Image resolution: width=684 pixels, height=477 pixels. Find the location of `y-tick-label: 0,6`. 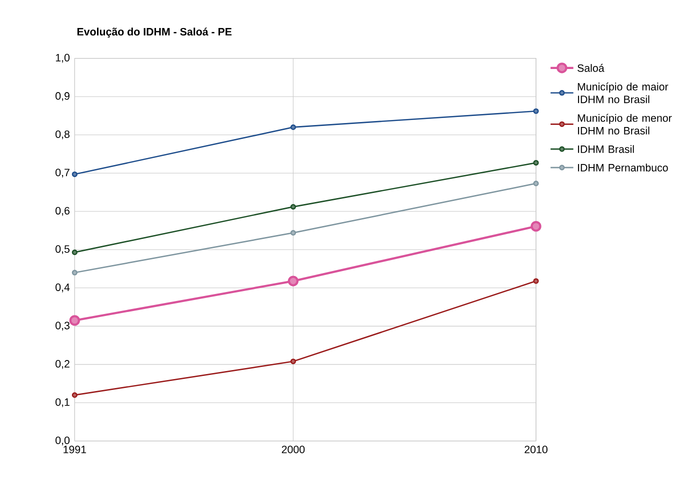

y-tick-label: 0,6 is located at coordinates (63, 211).